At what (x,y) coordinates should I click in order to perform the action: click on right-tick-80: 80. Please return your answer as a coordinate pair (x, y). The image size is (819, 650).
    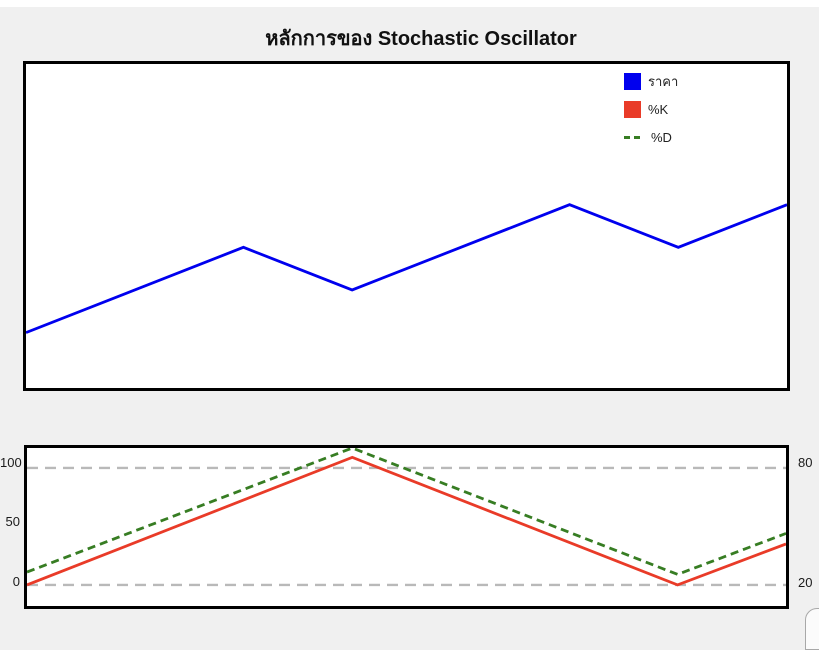
    Looking at the image, I should click on (805, 462).